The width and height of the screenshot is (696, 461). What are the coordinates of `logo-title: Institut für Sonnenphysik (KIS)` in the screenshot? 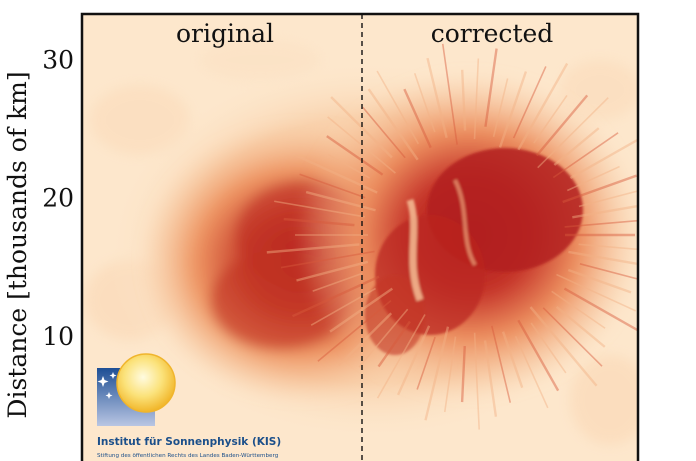 It's located at (189, 442).